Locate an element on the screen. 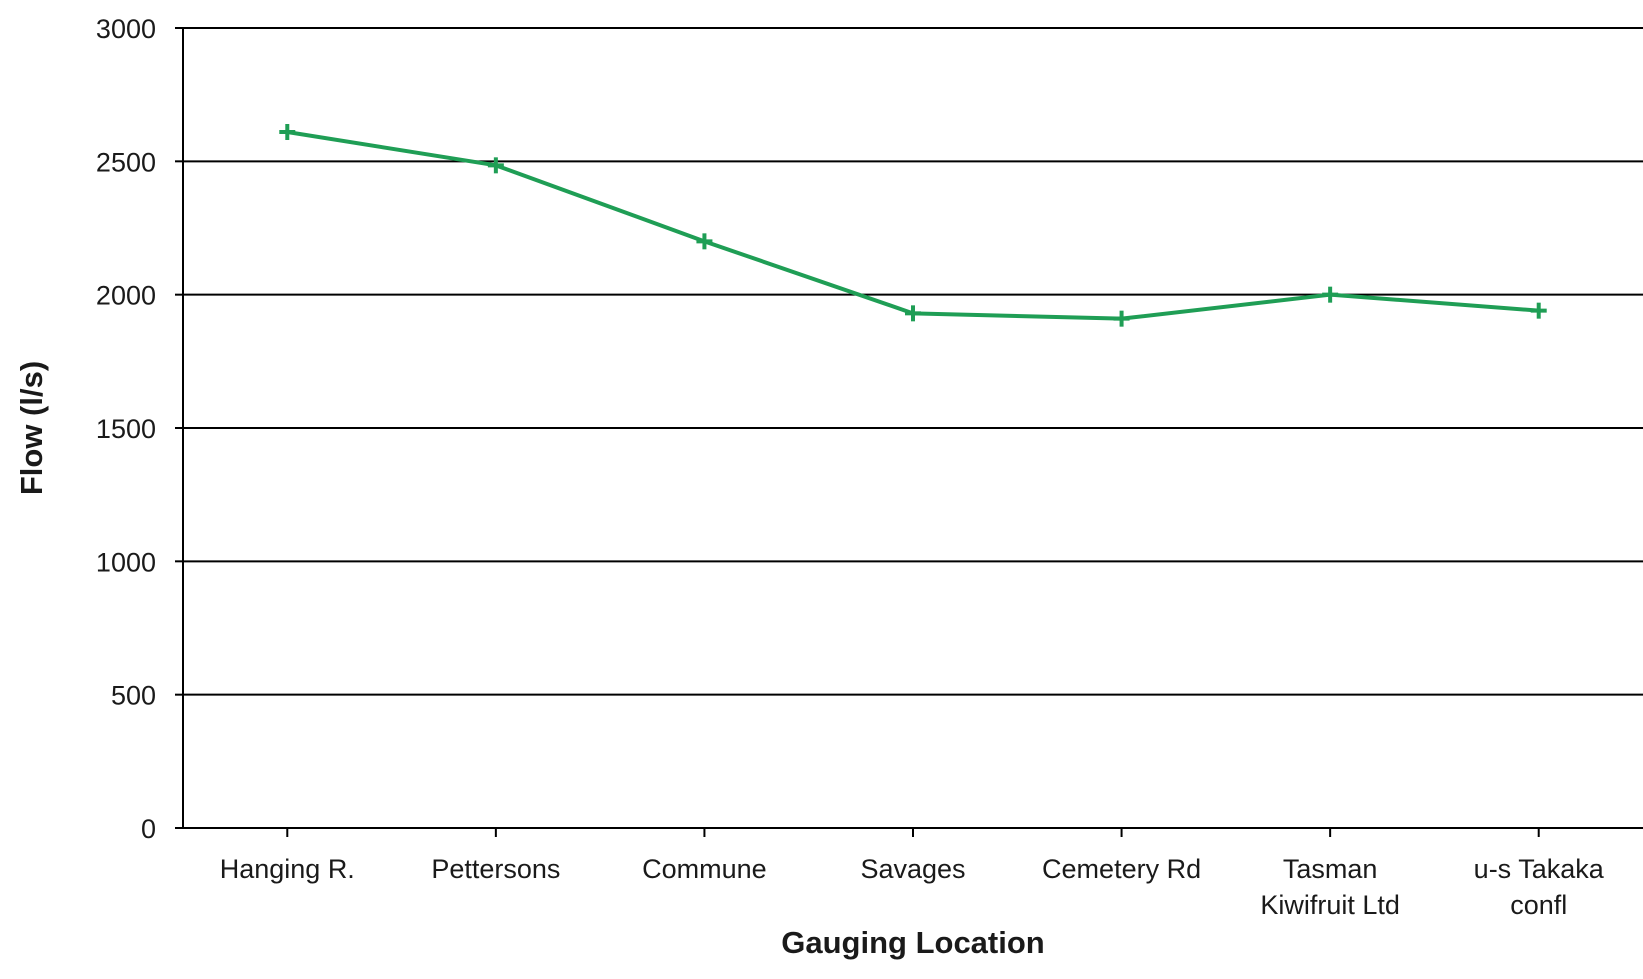 This screenshot has height=979, width=1643. y-tick-label: 2000 is located at coordinates (126, 296).